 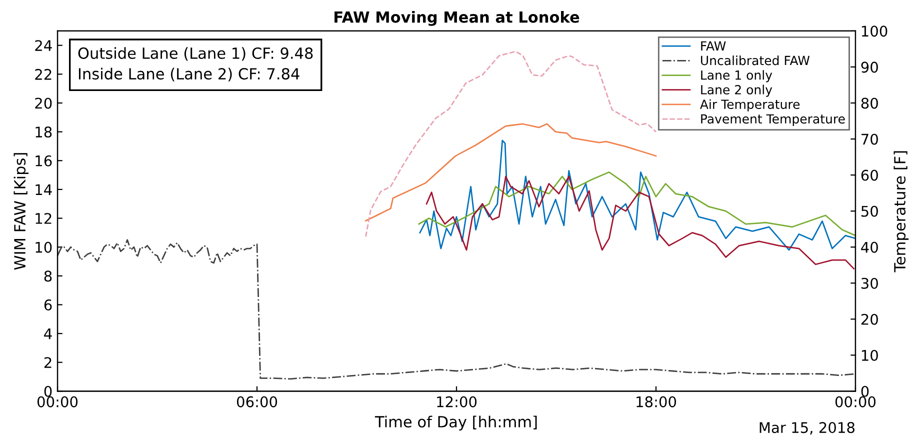 What do you see at coordinates (48, 304) in the screenshot?
I see `y-tick-label: 6` at bounding box center [48, 304].